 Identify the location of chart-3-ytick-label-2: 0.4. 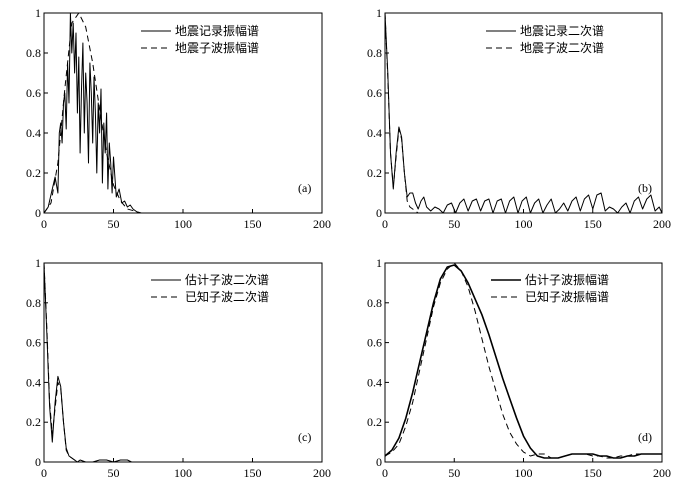
(374, 382).